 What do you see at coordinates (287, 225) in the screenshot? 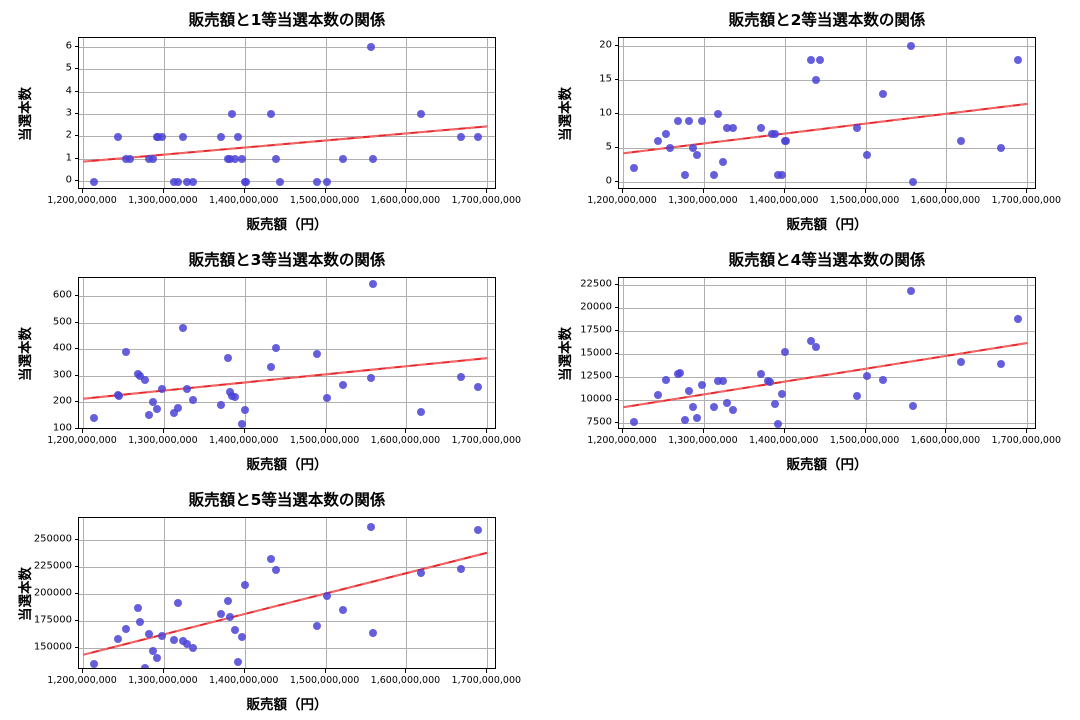
I see `x-axis-label-1: 販売額（円）` at bounding box center [287, 225].